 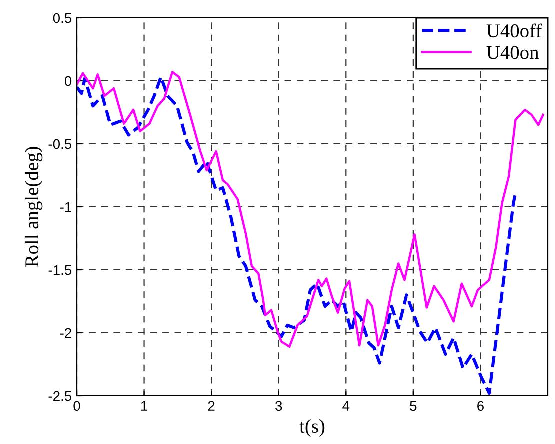 What do you see at coordinates (346, 406) in the screenshot?
I see `x-tick-label: 4` at bounding box center [346, 406].